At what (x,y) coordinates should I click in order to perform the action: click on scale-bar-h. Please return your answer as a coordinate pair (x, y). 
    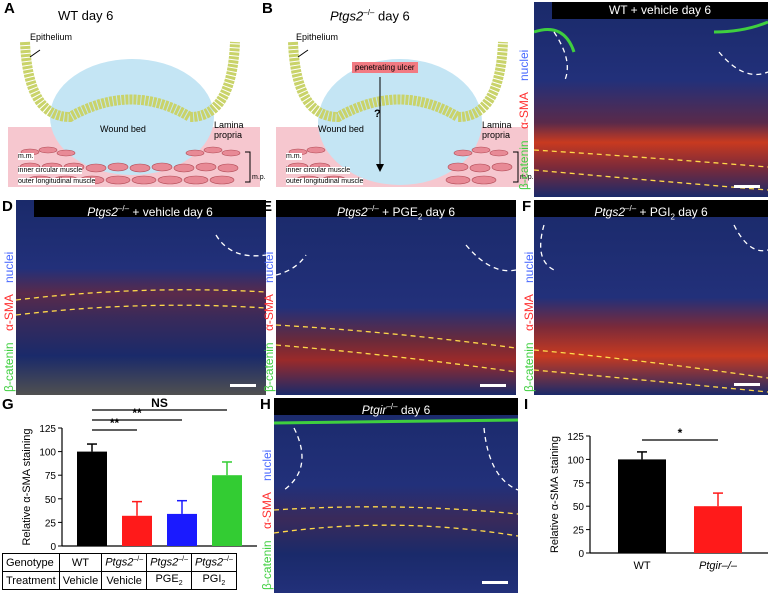
    Looking at the image, I should click on (495, 582).